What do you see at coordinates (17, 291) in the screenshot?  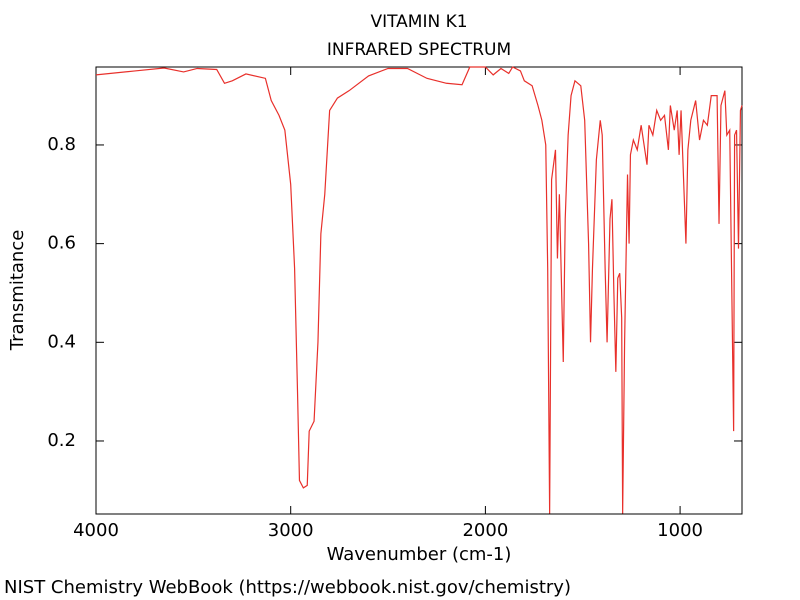 I see `y-axis-label: Transmitance` at bounding box center [17, 291].